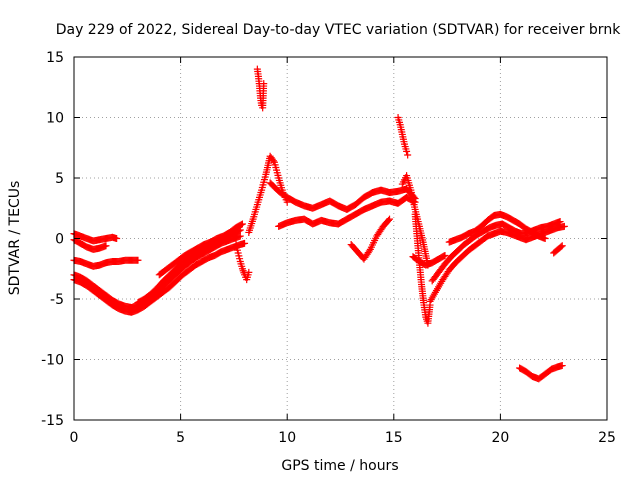 This screenshot has width=640, height=480. What do you see at coordinates (394, 438) in the screenshot?
I see `x-tick-label: 15` at bounding box center [394, 438].